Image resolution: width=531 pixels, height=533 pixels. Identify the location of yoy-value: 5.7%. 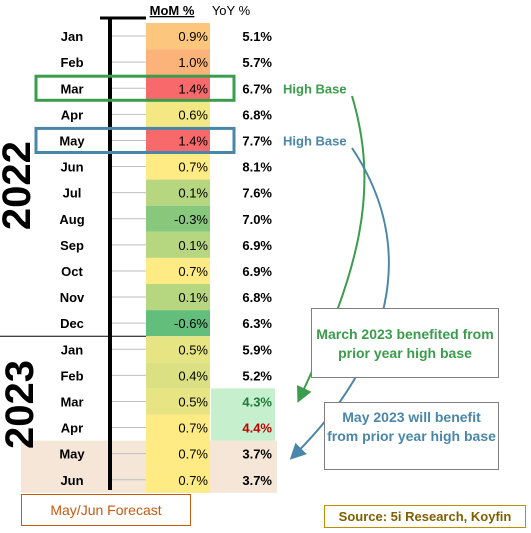
(257, 62).